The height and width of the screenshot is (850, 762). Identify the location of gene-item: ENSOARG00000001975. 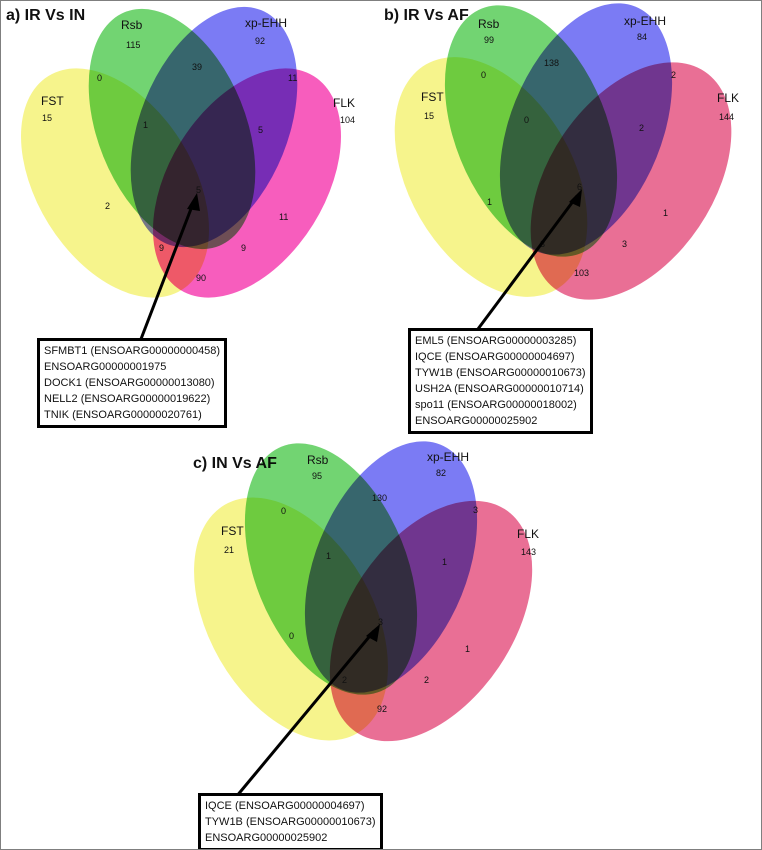
(105, 367).